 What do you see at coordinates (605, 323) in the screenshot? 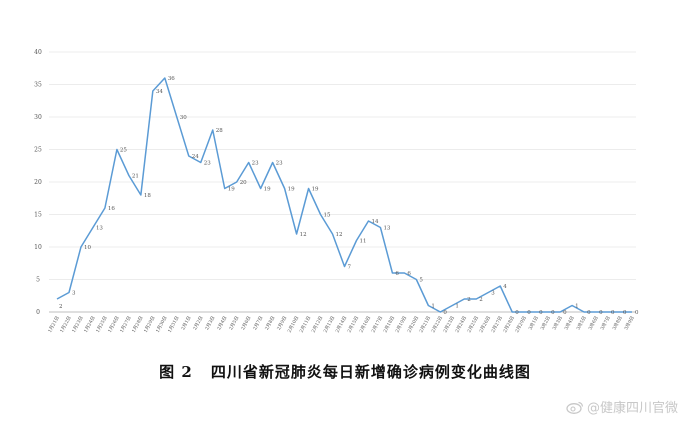
I see `x-tick-label: 3月7日` at bounding box center [605, 323].